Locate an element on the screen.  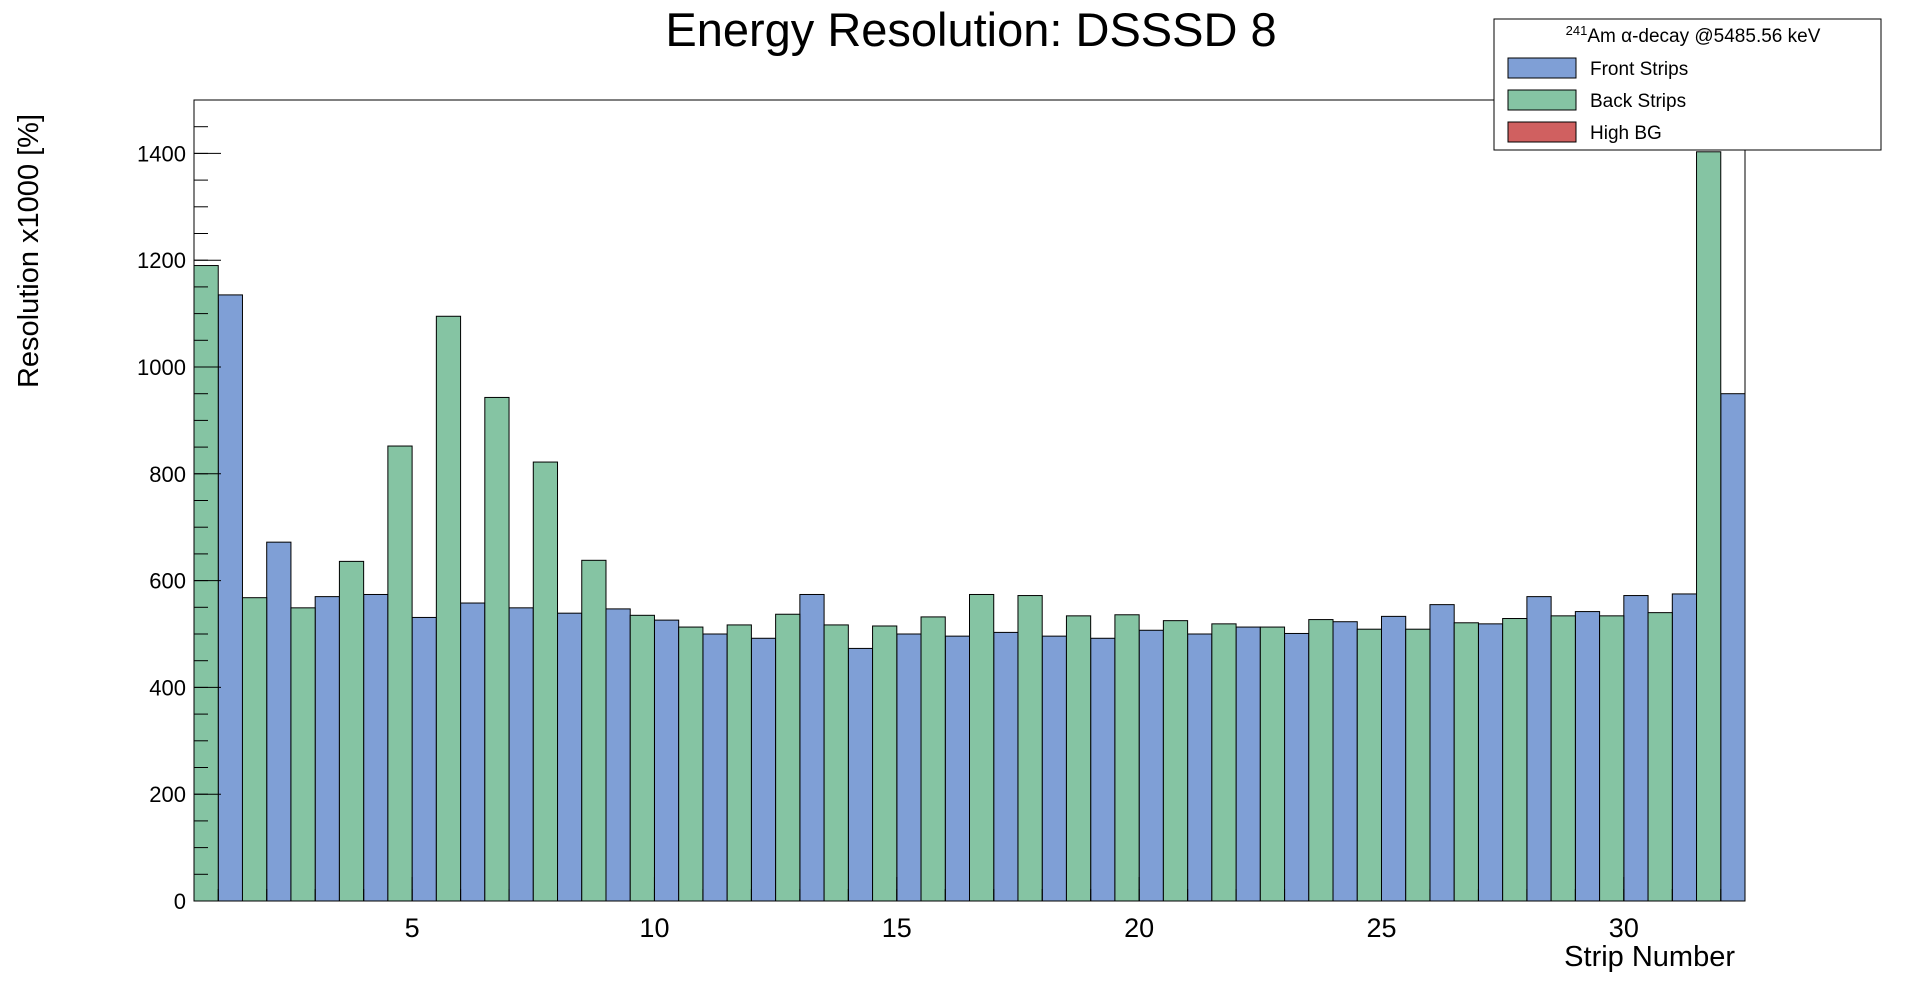
chart-title: Energy Resolution: DSSSD 8 is located at coordinates (970, 29).